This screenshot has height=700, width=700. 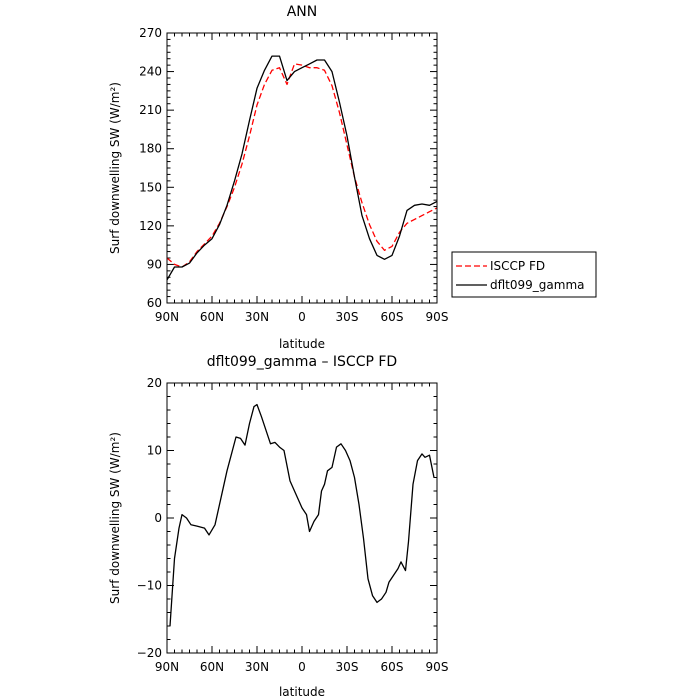 What do you see at coordinates (347, 317) in the screenshot?
I see `top-x-tick-label: 30S` at bounding box center [347, 317].